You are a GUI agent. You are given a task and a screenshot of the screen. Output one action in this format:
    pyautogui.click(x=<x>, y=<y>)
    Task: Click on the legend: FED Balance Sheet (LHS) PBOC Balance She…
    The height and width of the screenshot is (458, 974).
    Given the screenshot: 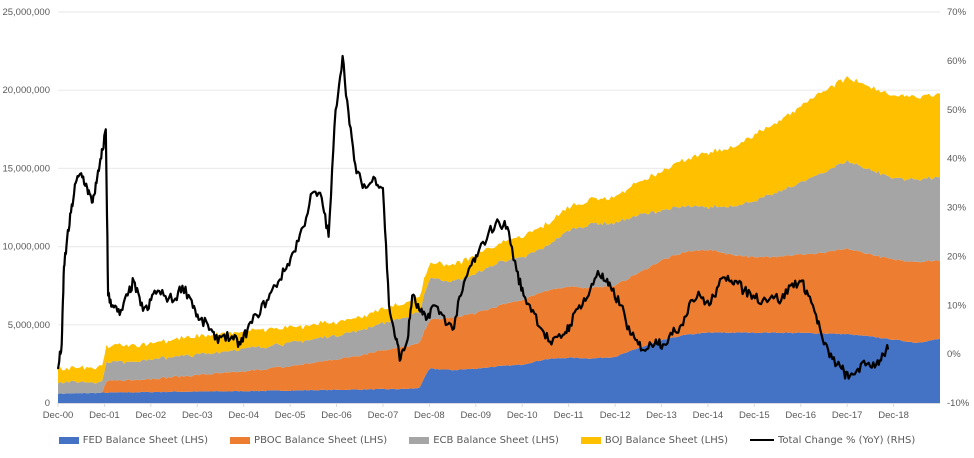 What is the action you would take?
    pyautogui.click(x=487, y=440)
    